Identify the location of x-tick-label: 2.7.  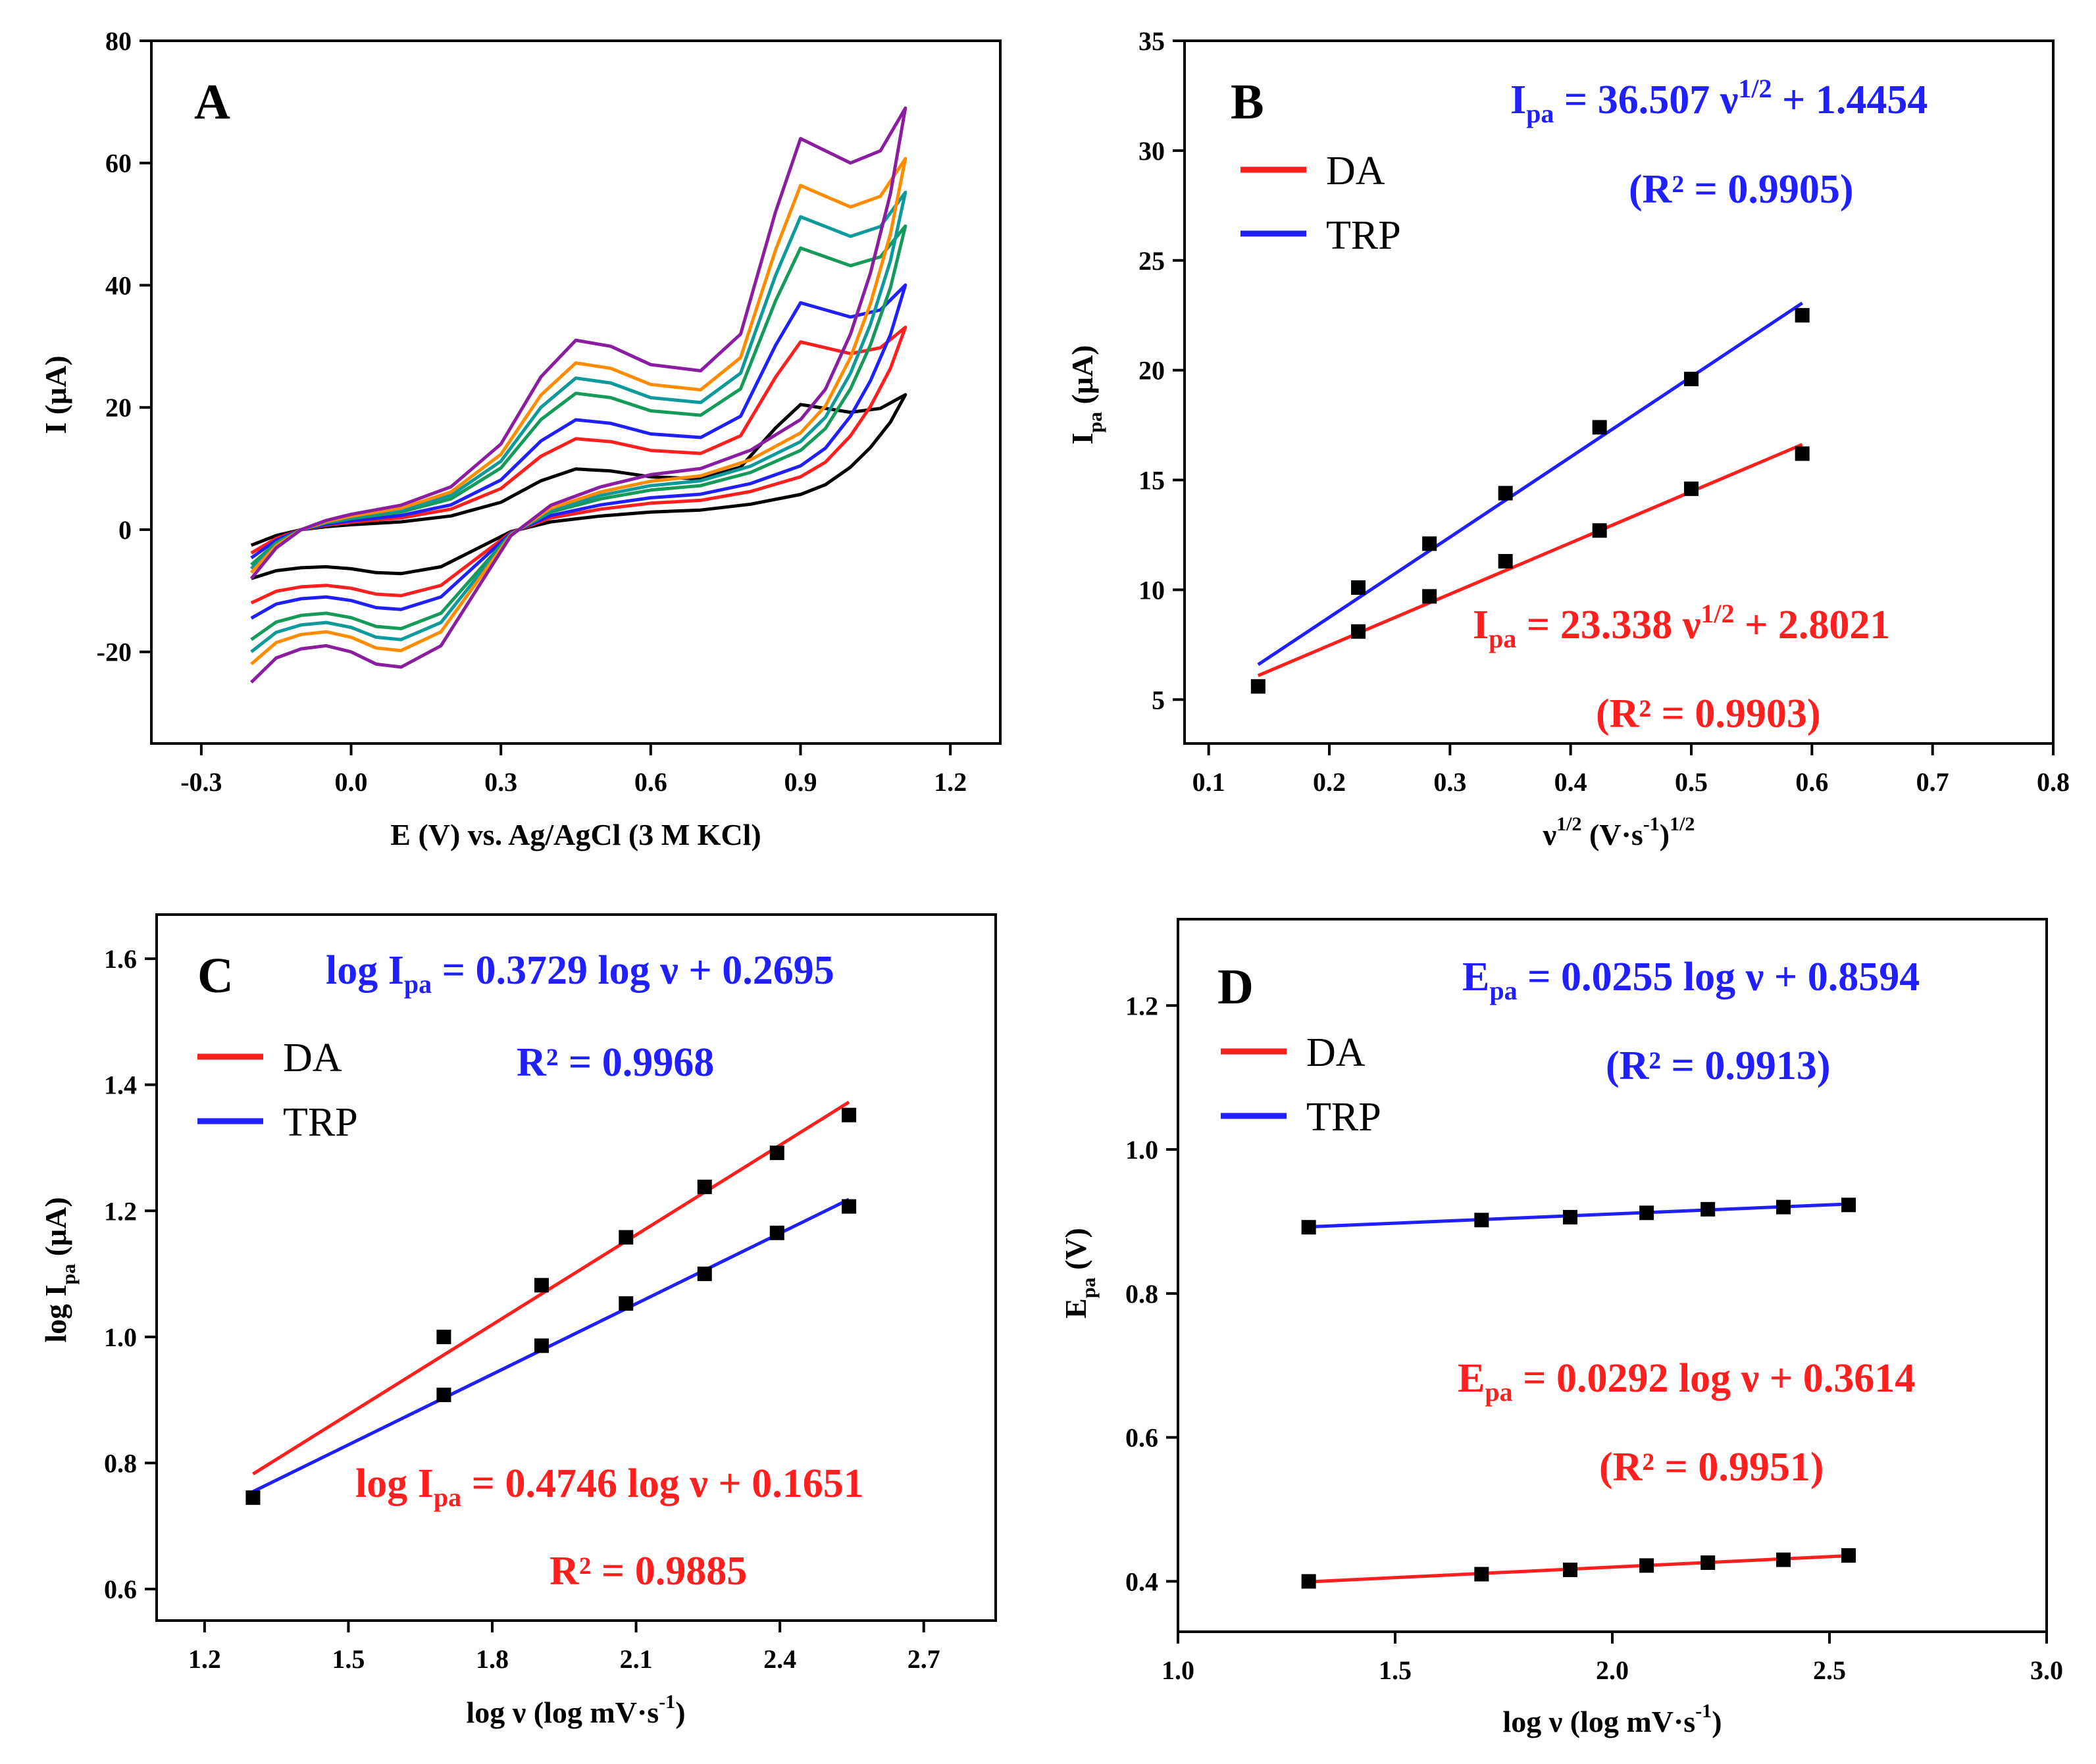
(923, 1659).